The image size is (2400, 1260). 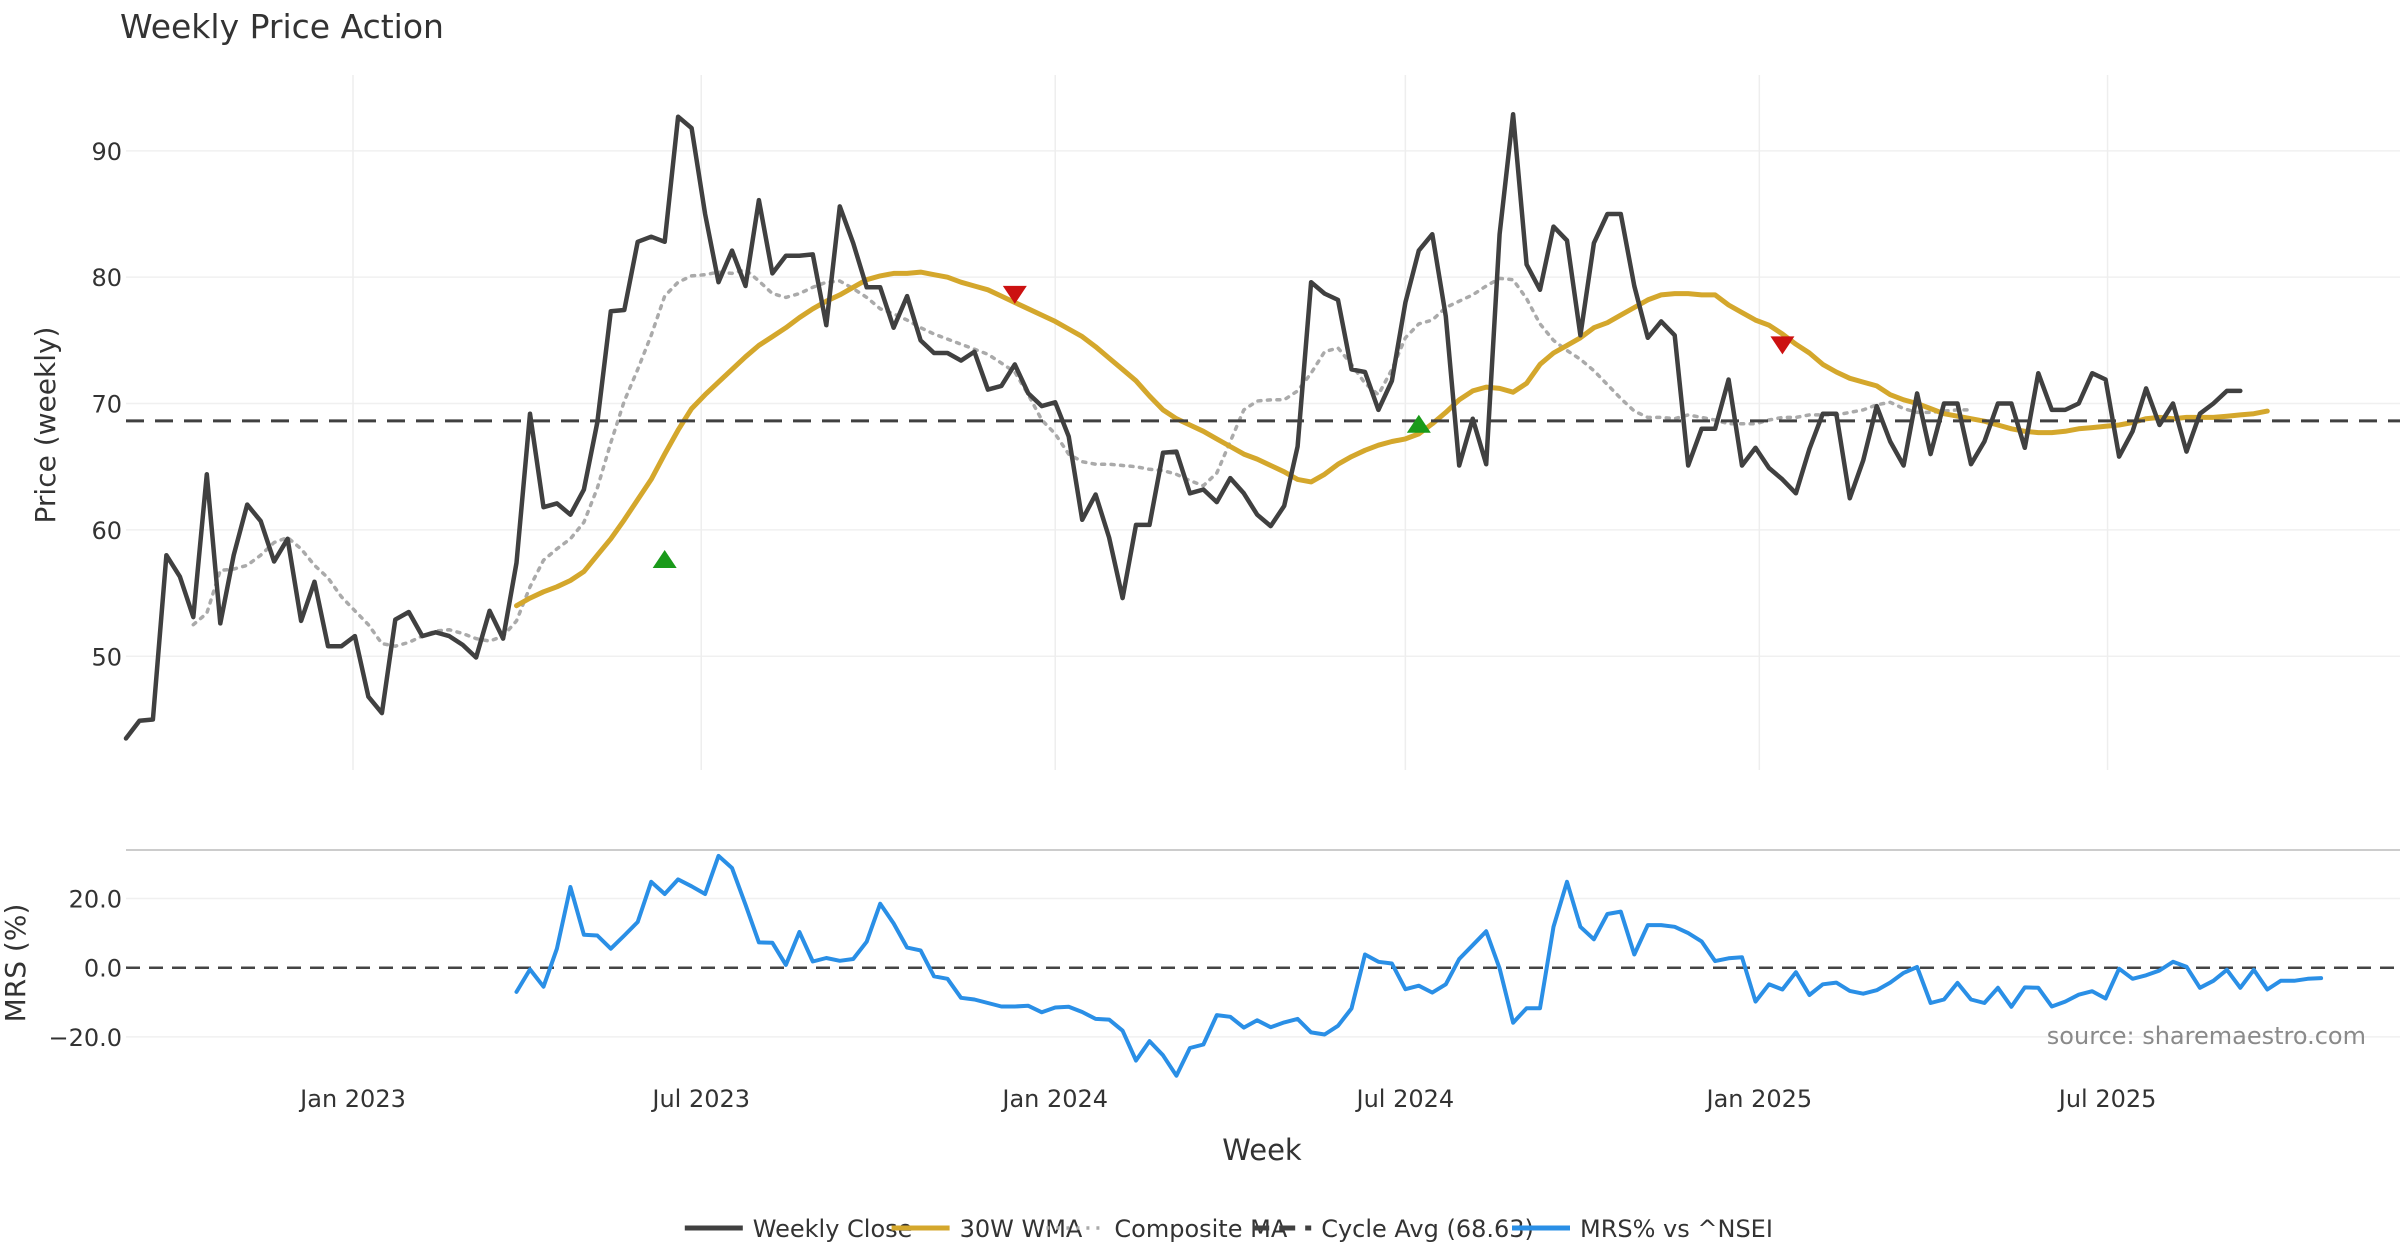 I want to click on x-tick-label: Jul 2025, so click(x=2107, y=1099).